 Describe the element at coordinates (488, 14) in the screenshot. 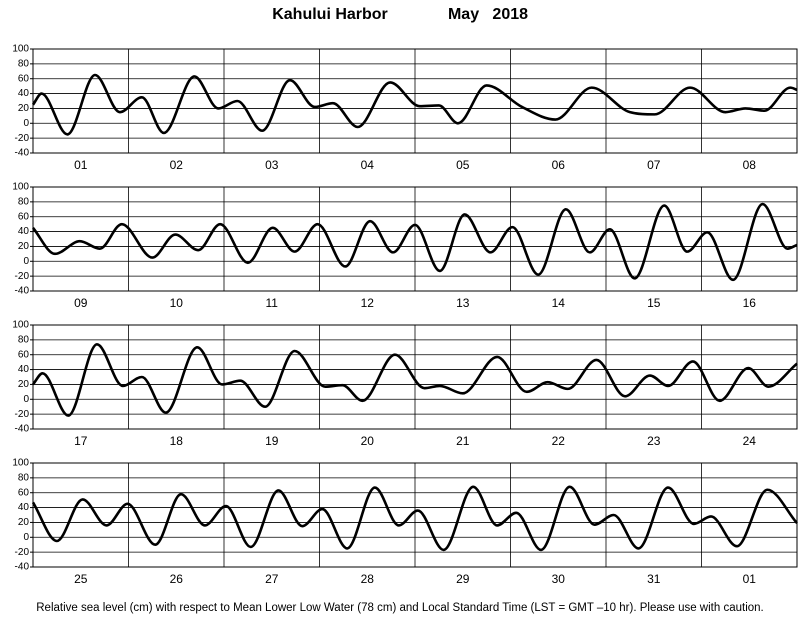

I see `chart-subtitle: May 2018` at that location.